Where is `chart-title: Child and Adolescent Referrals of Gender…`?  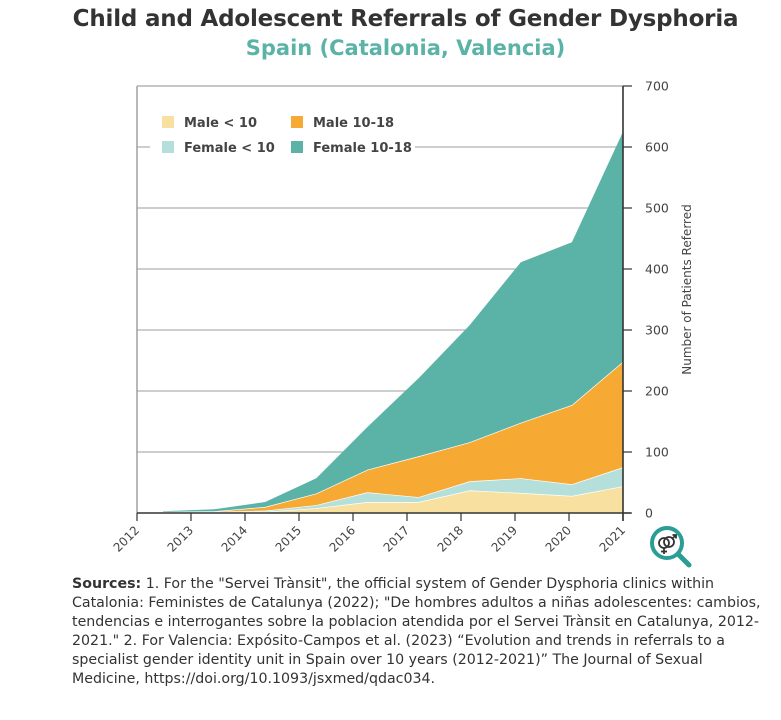
chart-title: Child and Adolescent Referrals of Gender… is located at coordinates (405, 19).